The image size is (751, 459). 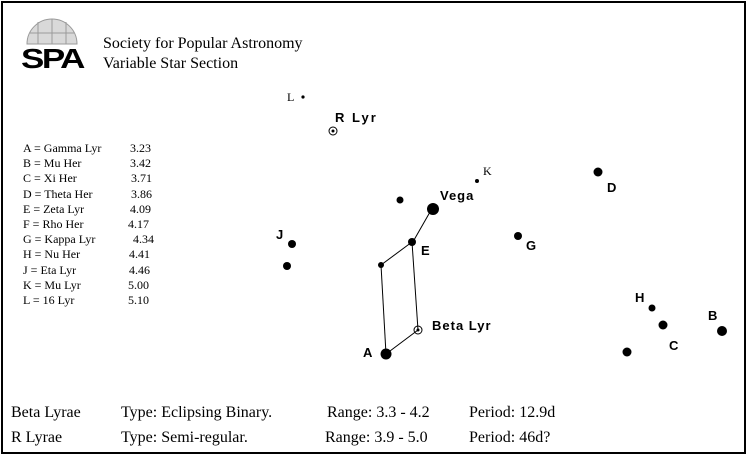 I want to click on label-d: D, so click(x=611, y=187).